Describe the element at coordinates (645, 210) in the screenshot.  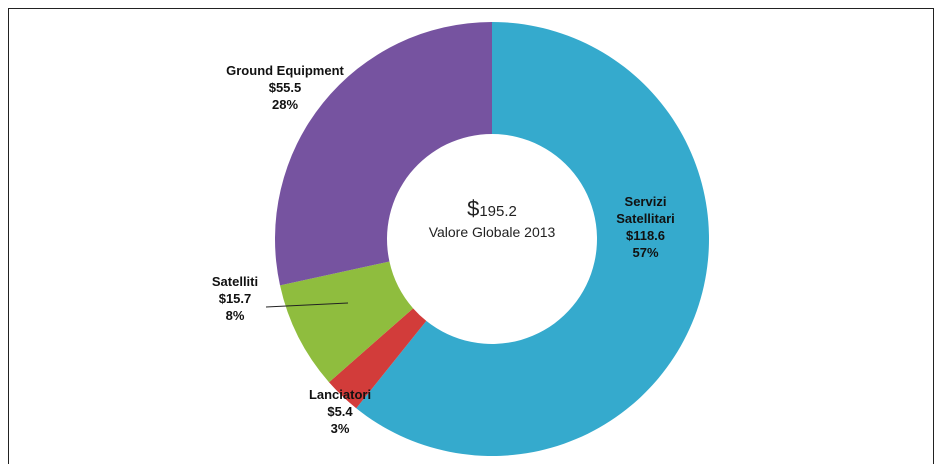
I see `category-name: Servizi Satellitari` at that location.